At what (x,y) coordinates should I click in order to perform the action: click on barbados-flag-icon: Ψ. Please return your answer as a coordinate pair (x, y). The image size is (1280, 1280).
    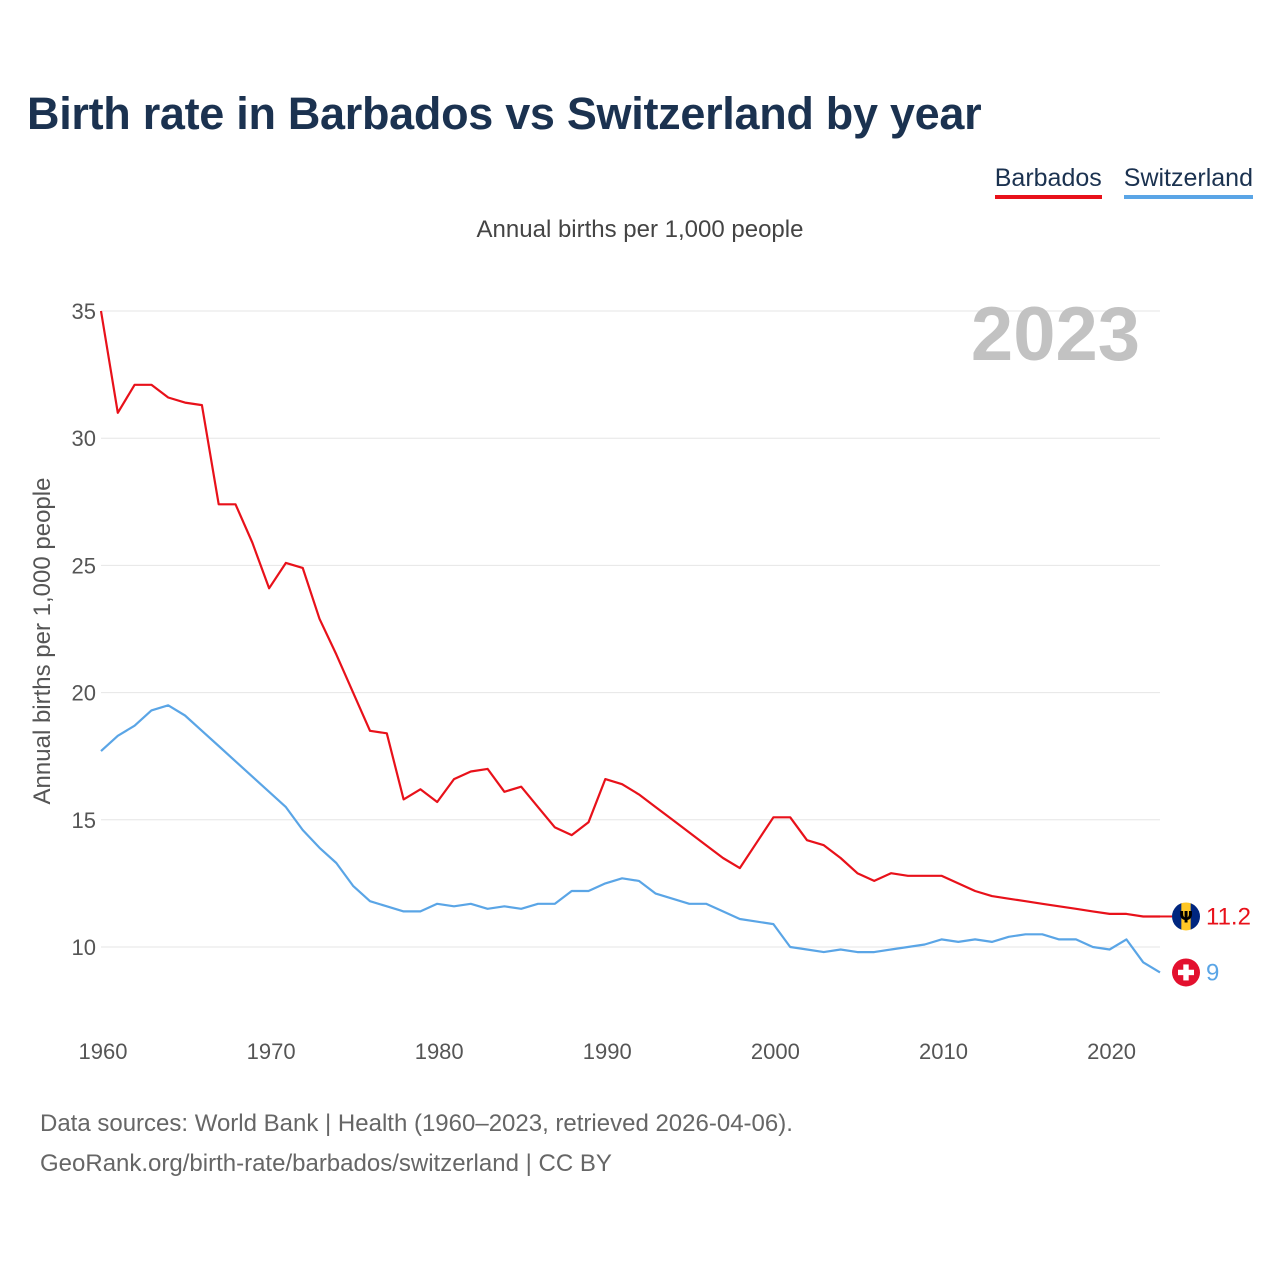
    Looking at the image, I should click on (1186, 916).